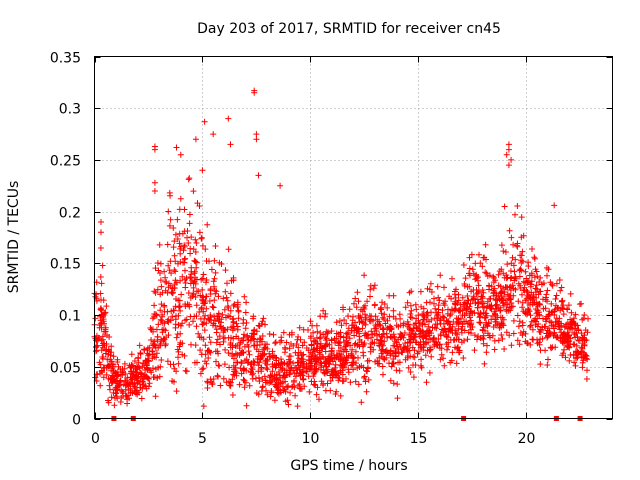 The width and height of the screenshot is (640, 480). I want to click on x-axis-label: GPS time / hours, so click(348, 466).